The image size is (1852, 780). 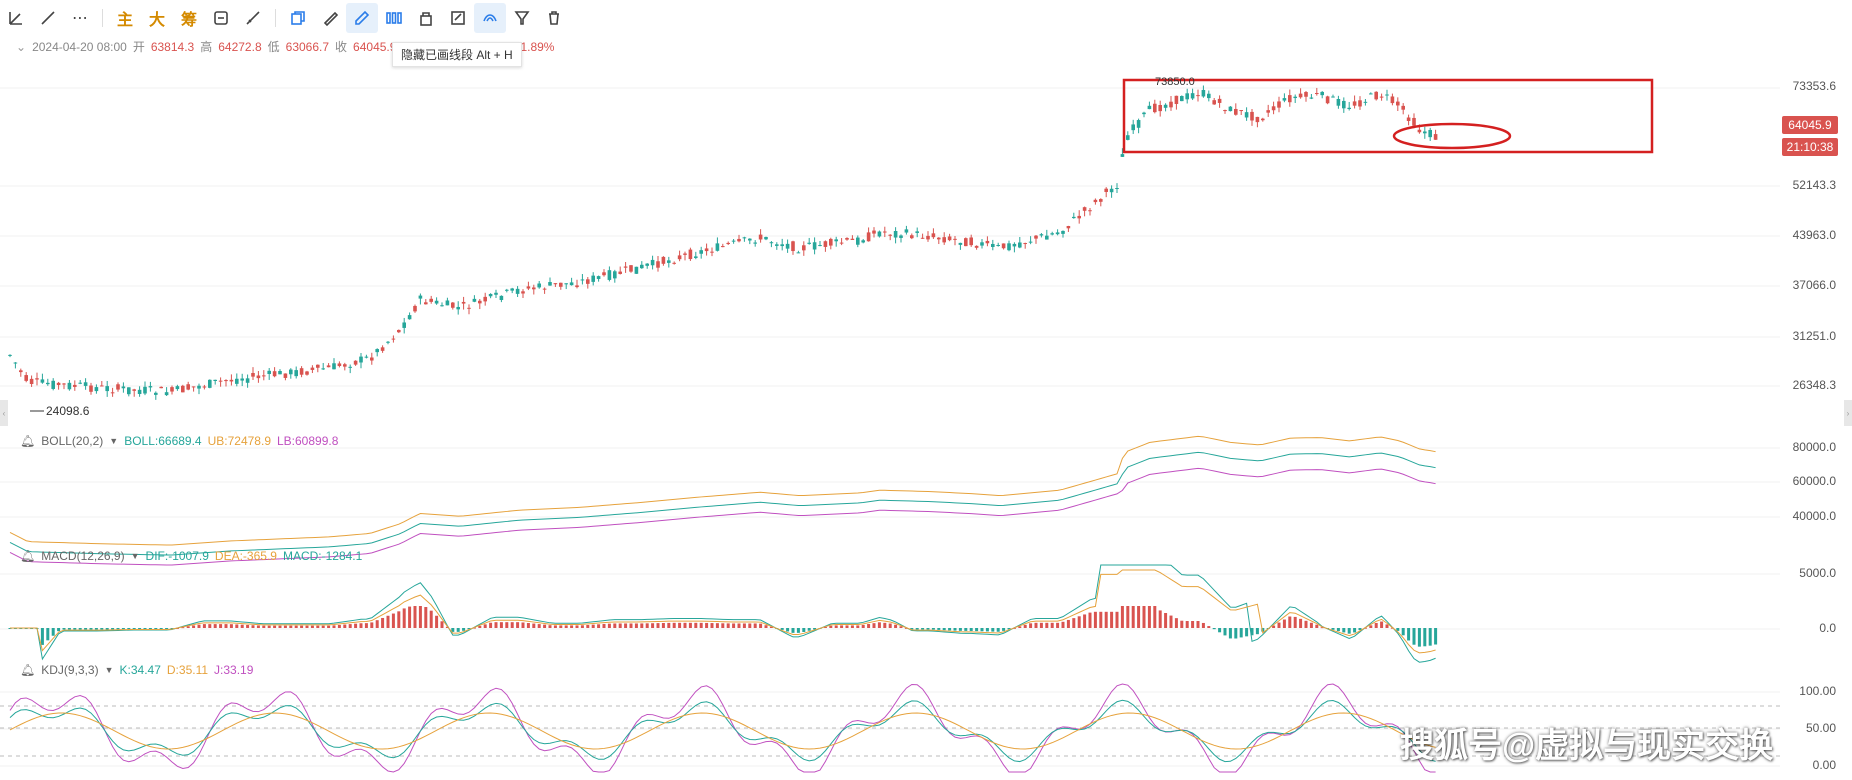 I want to click on main-chart-button: 主, so click(x=124, y=20).